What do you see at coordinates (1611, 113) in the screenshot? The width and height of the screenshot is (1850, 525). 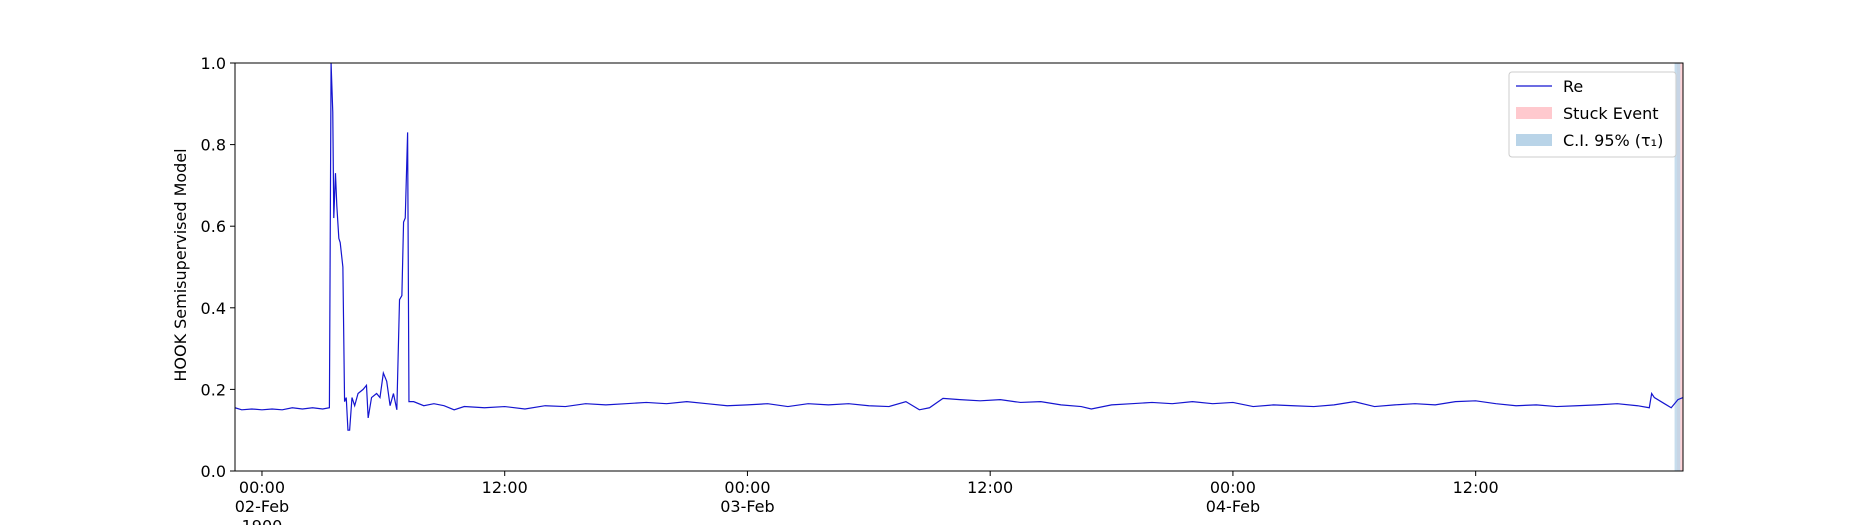 I see `legend-label: Stuck Event` at bounding box center [1611, 113].